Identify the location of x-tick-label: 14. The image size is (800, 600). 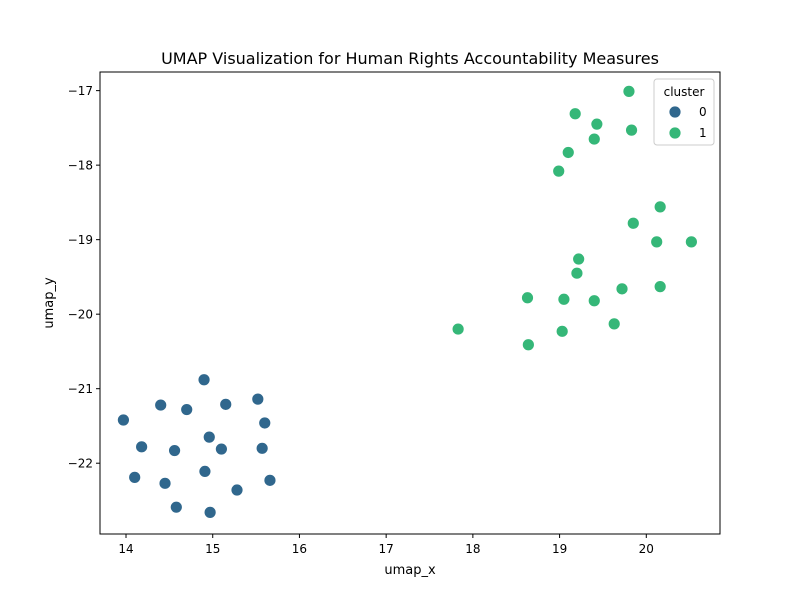
(125, 549).